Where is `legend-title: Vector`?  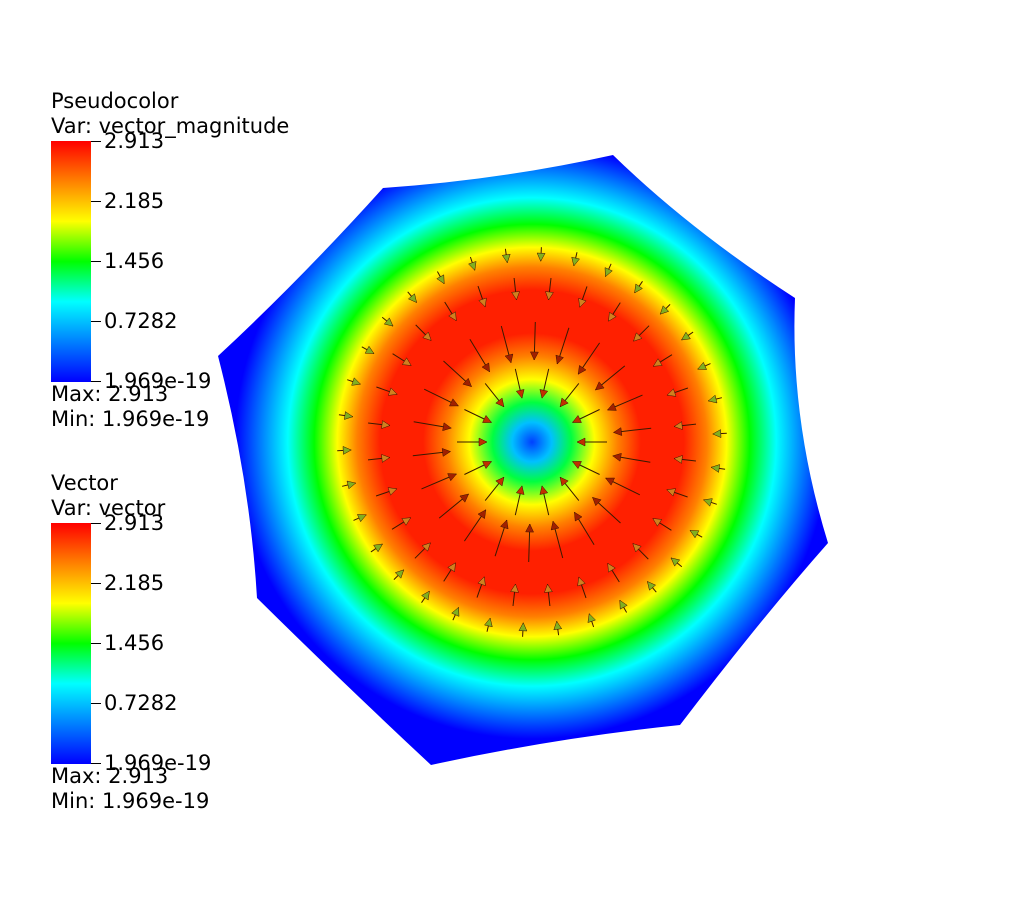
legend-title: Vector is located at coordinates (84, 483).